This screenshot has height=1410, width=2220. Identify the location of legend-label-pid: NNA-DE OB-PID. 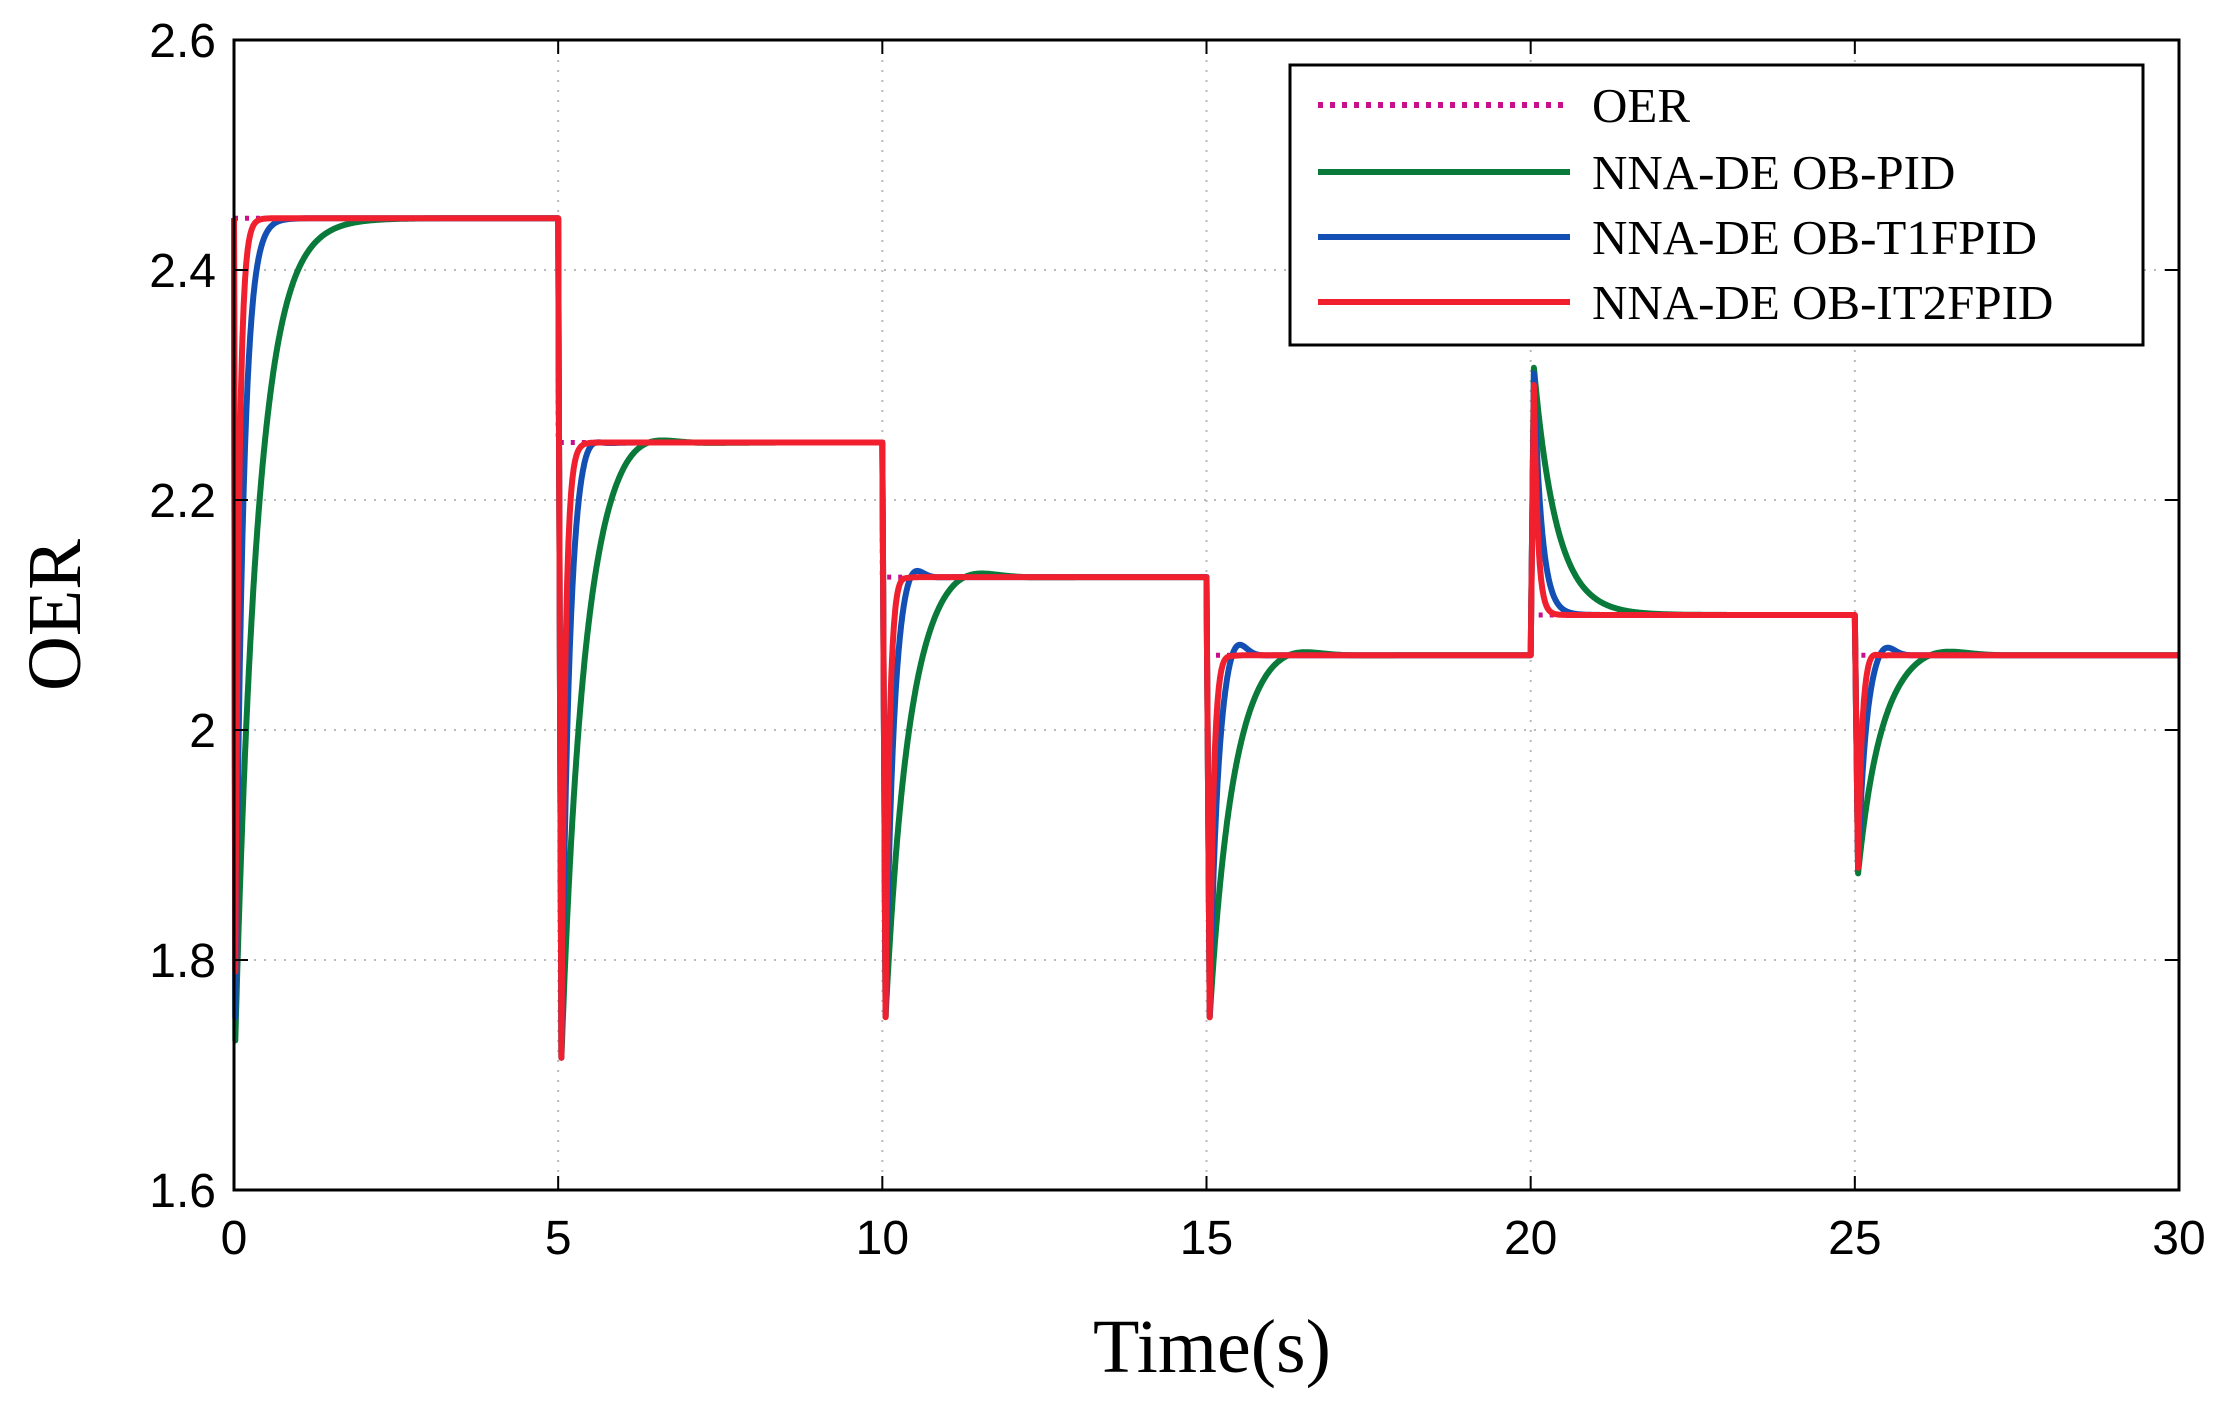
(1773, 172).